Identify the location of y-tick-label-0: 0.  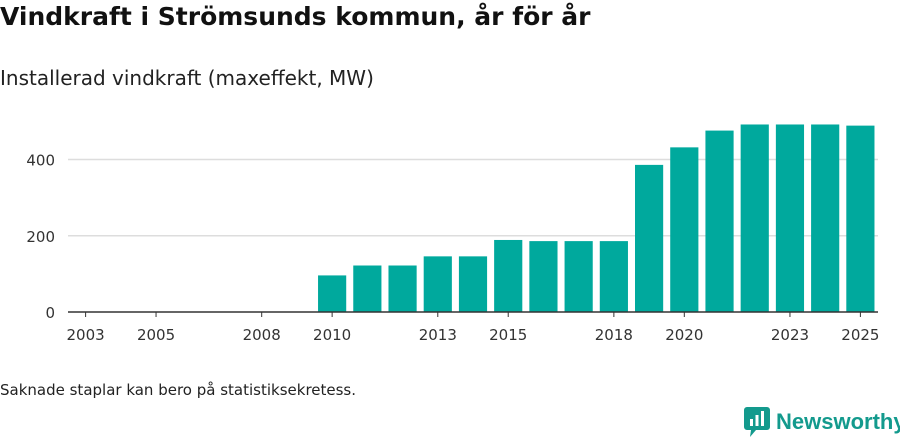
(50, 313).